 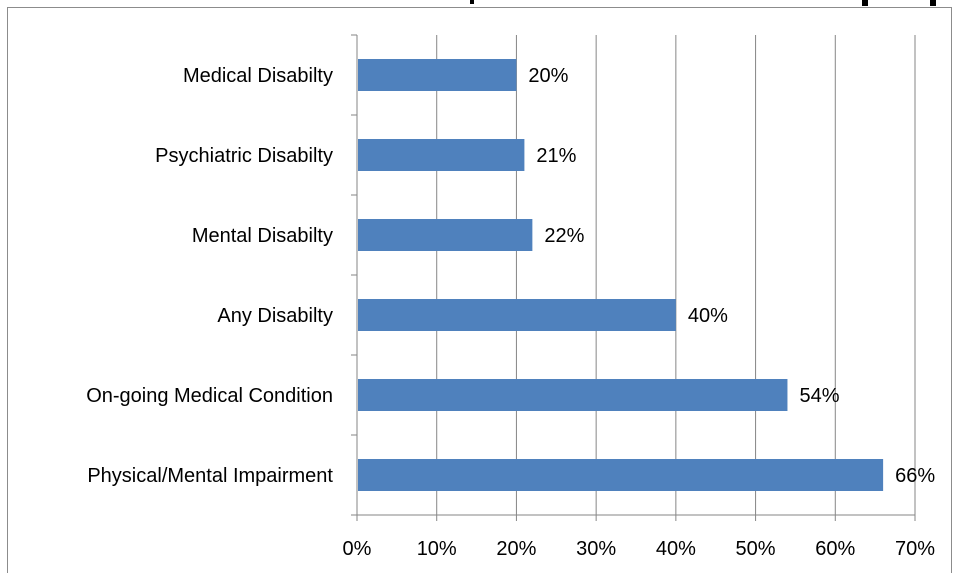 What do you see at coordinates (258, 76) in the screenshot?
I see `category-label: Medical Disabilty` at bounding box center [258, 76].